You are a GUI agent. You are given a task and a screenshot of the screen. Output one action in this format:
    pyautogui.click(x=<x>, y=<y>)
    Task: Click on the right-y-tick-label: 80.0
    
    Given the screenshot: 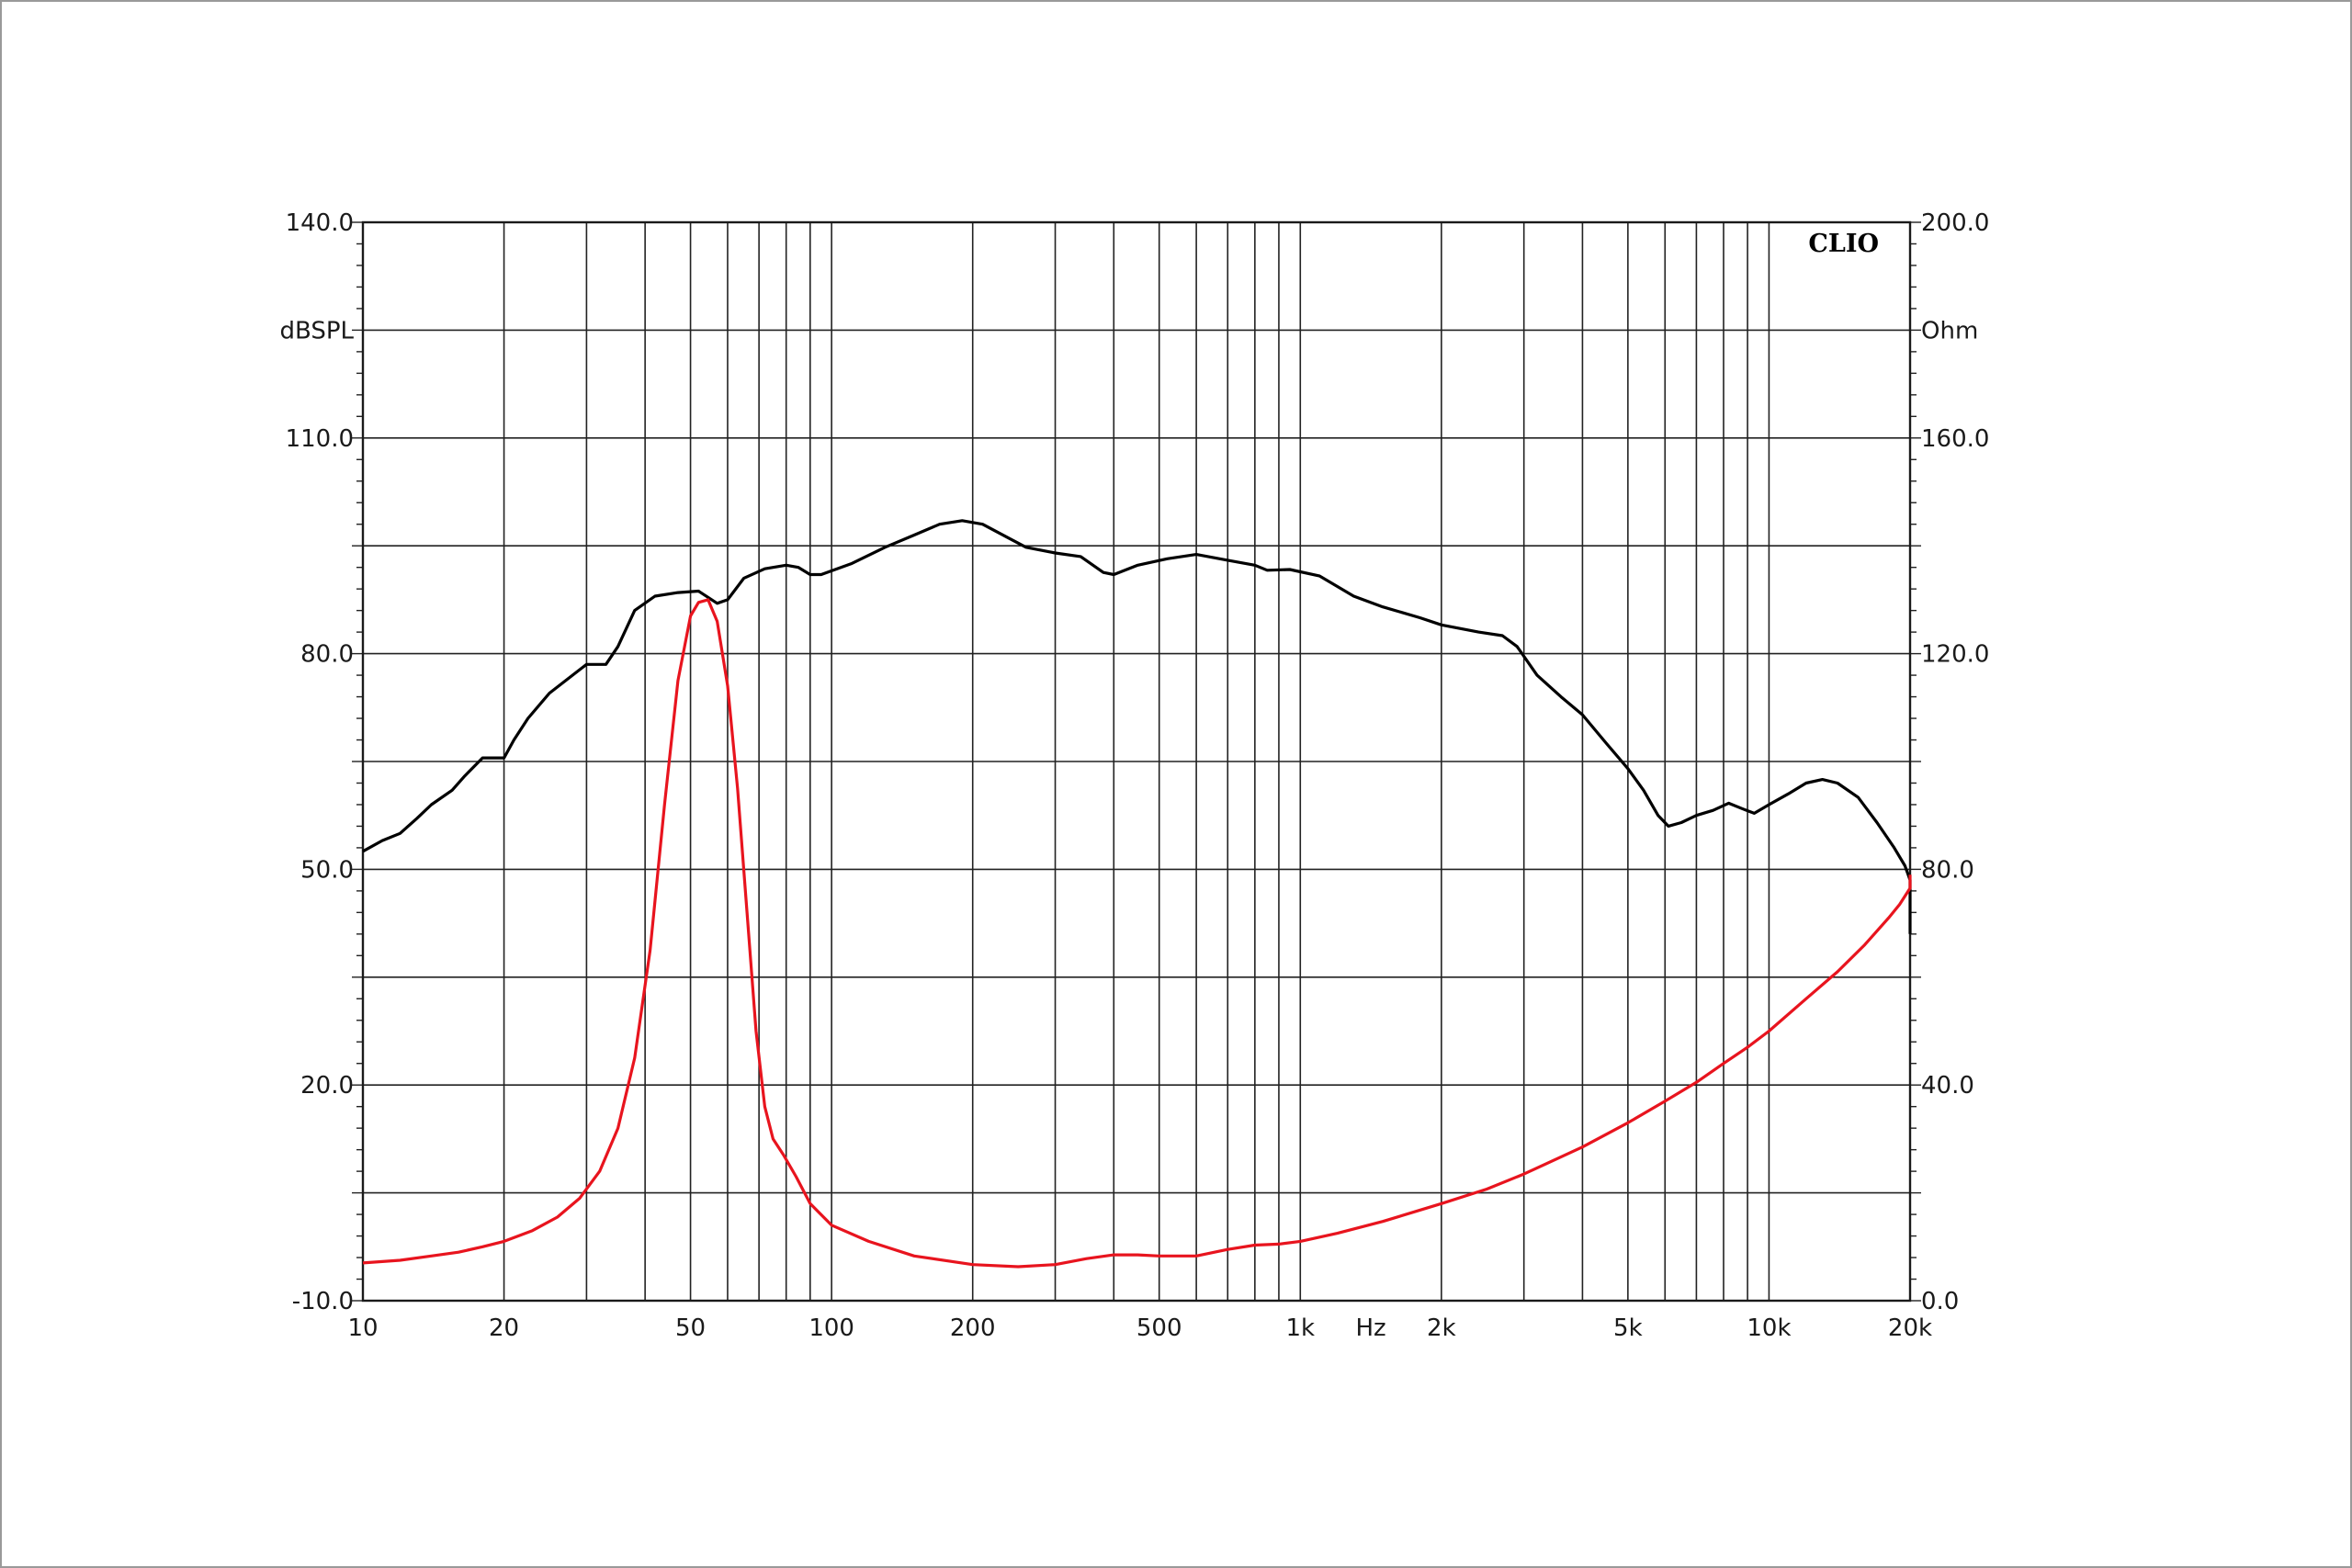 What is the action you would take?
    pyautogui.click(x=1947, y=870)
    